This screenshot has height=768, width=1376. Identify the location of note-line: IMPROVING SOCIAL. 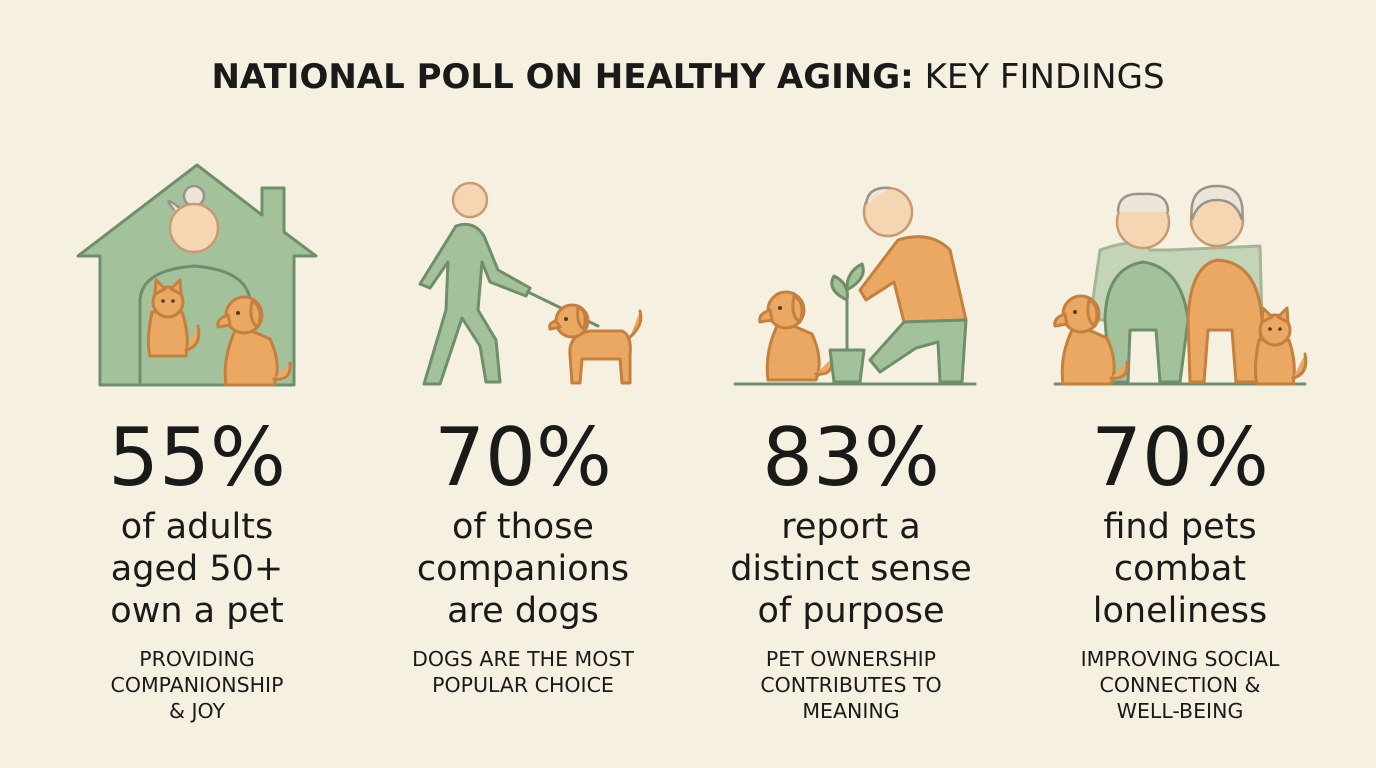
(1180, 659).